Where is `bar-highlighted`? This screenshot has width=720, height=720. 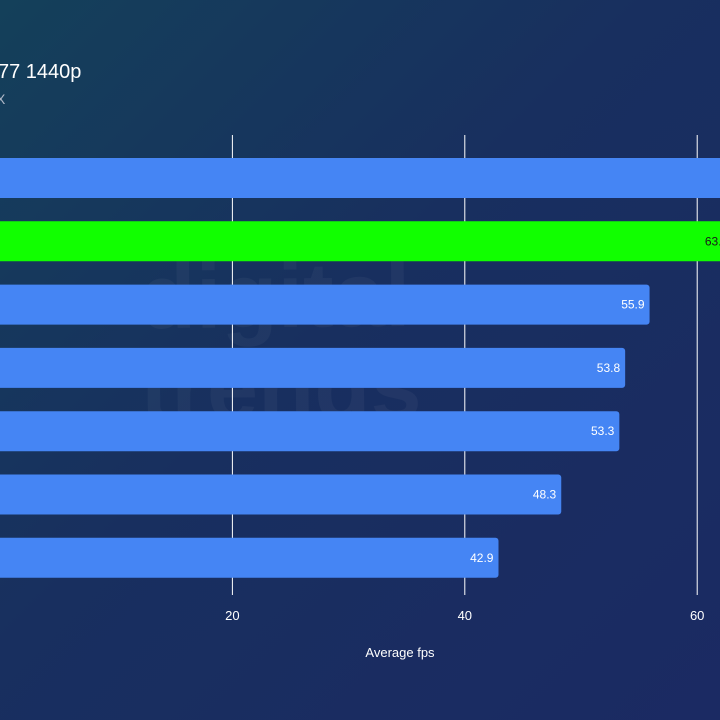
bar-highlighted is located at coordinates (360, 241).